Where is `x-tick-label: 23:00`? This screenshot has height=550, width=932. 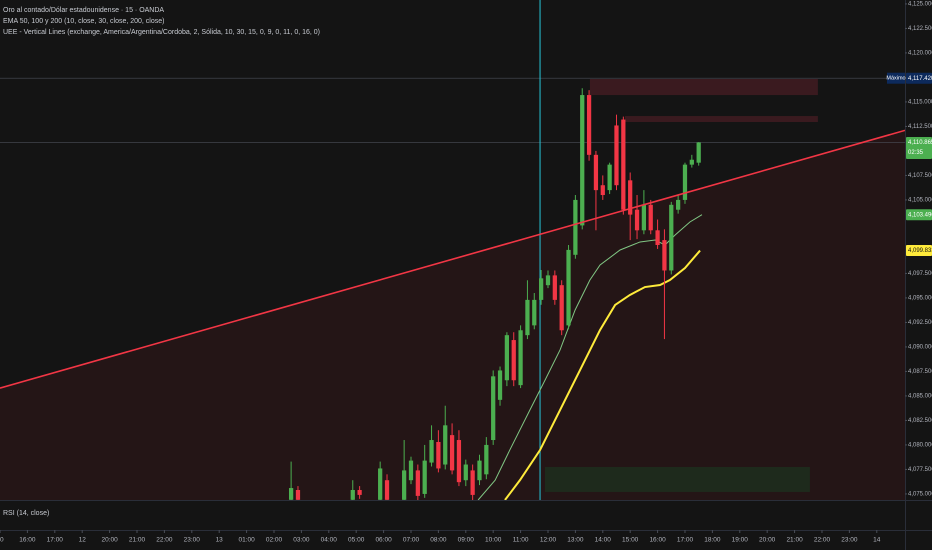
x-tick-label: 23:00 is located at coordinates (849, 540).